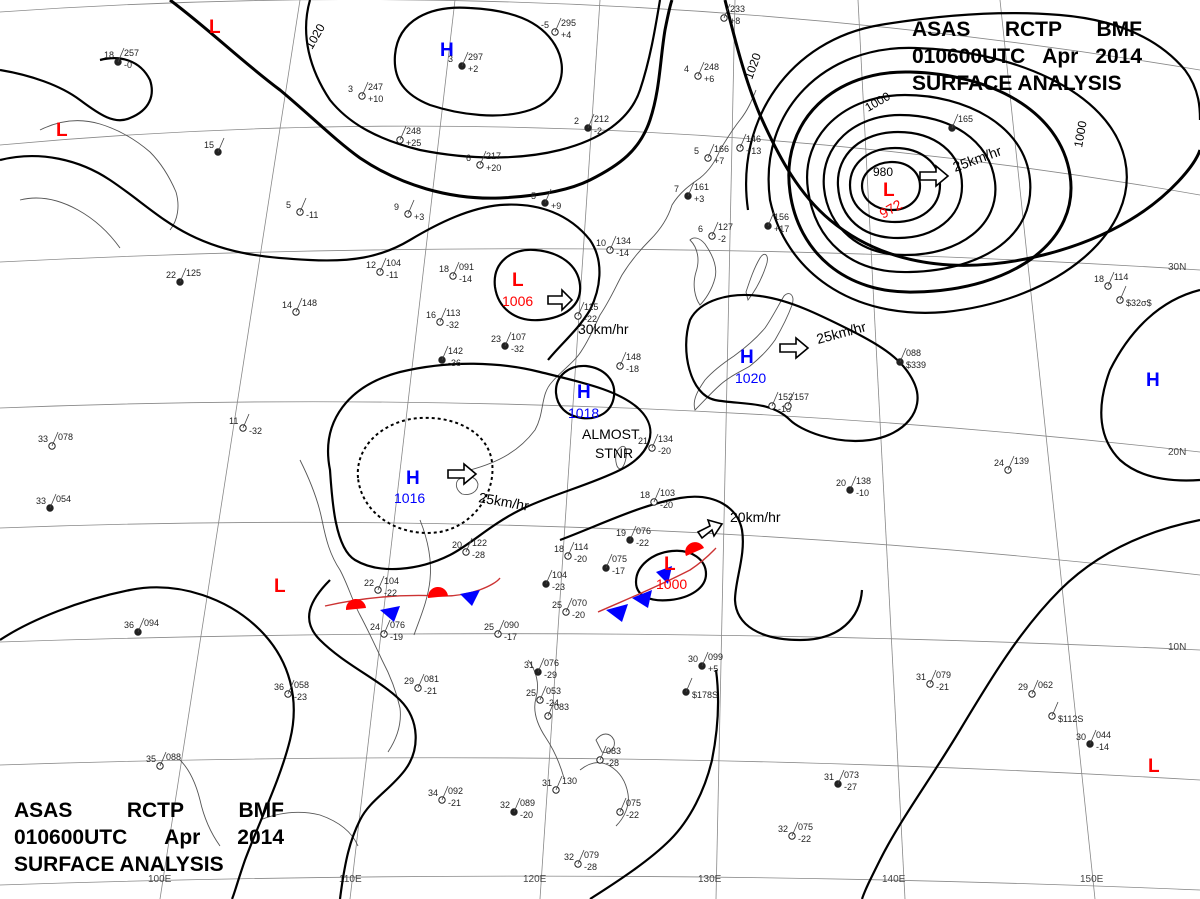 The width and height of the screenshot is (1200, 899). I want to click on station-temperature: 29, so click(1023, 687).